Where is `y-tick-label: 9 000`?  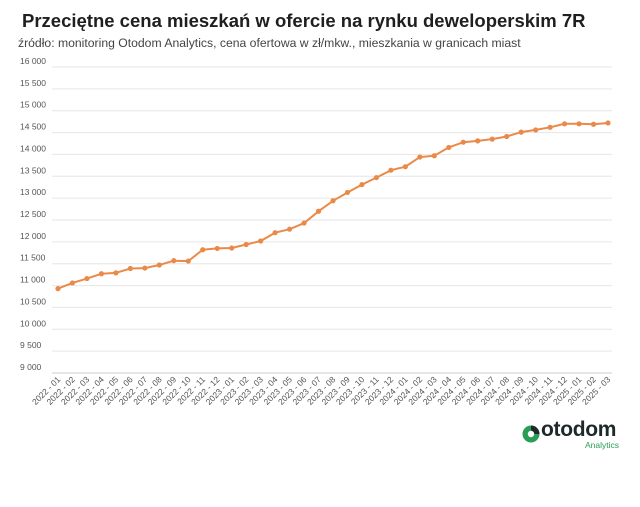
y-tick-label: 9 000 is located at coordinates (31, 367).